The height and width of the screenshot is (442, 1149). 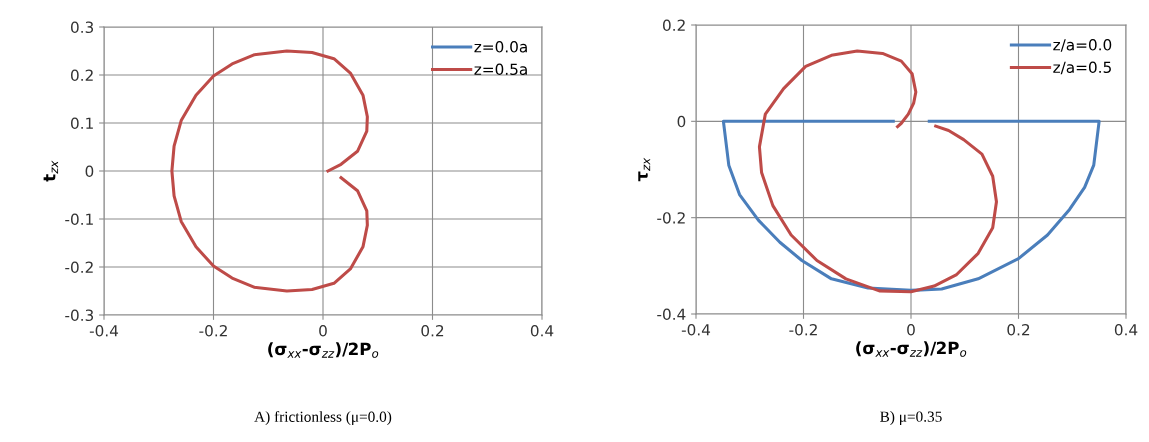 I want to click on legend-label: z/a=0.5, so click(x=1082, y=68).